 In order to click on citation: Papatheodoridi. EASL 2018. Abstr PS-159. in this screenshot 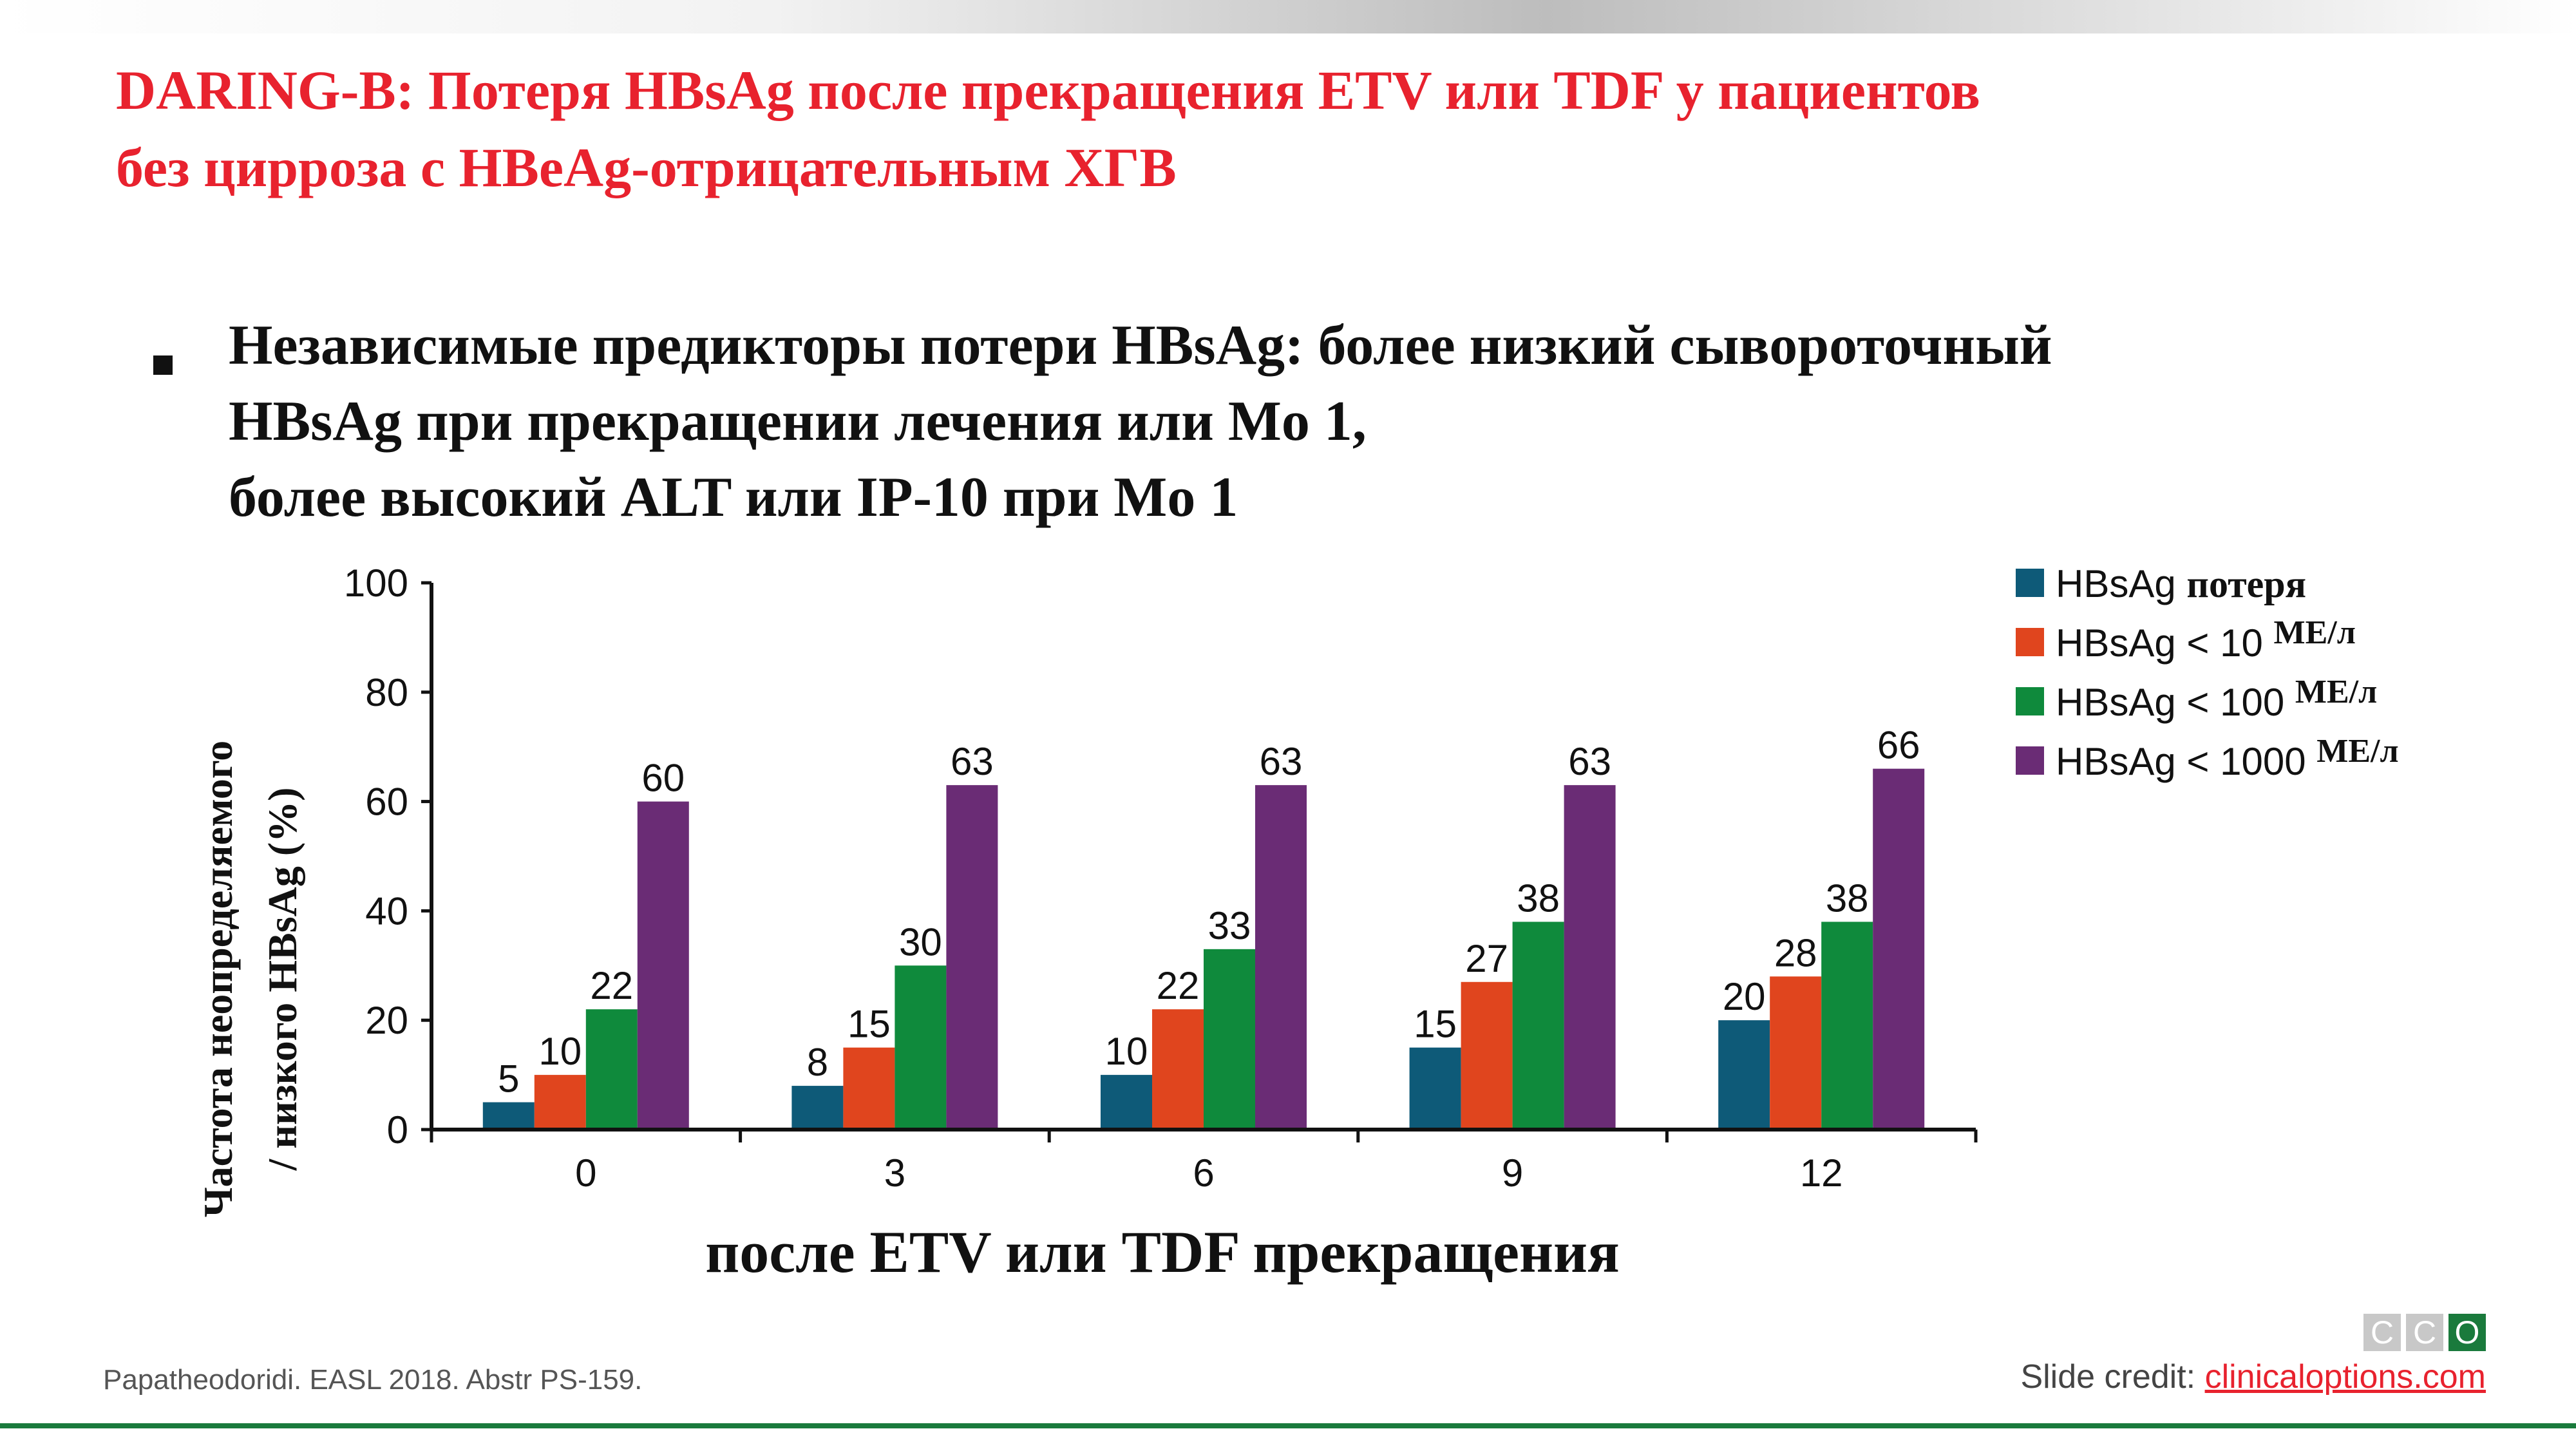, I will do `click(373, 1380)`.